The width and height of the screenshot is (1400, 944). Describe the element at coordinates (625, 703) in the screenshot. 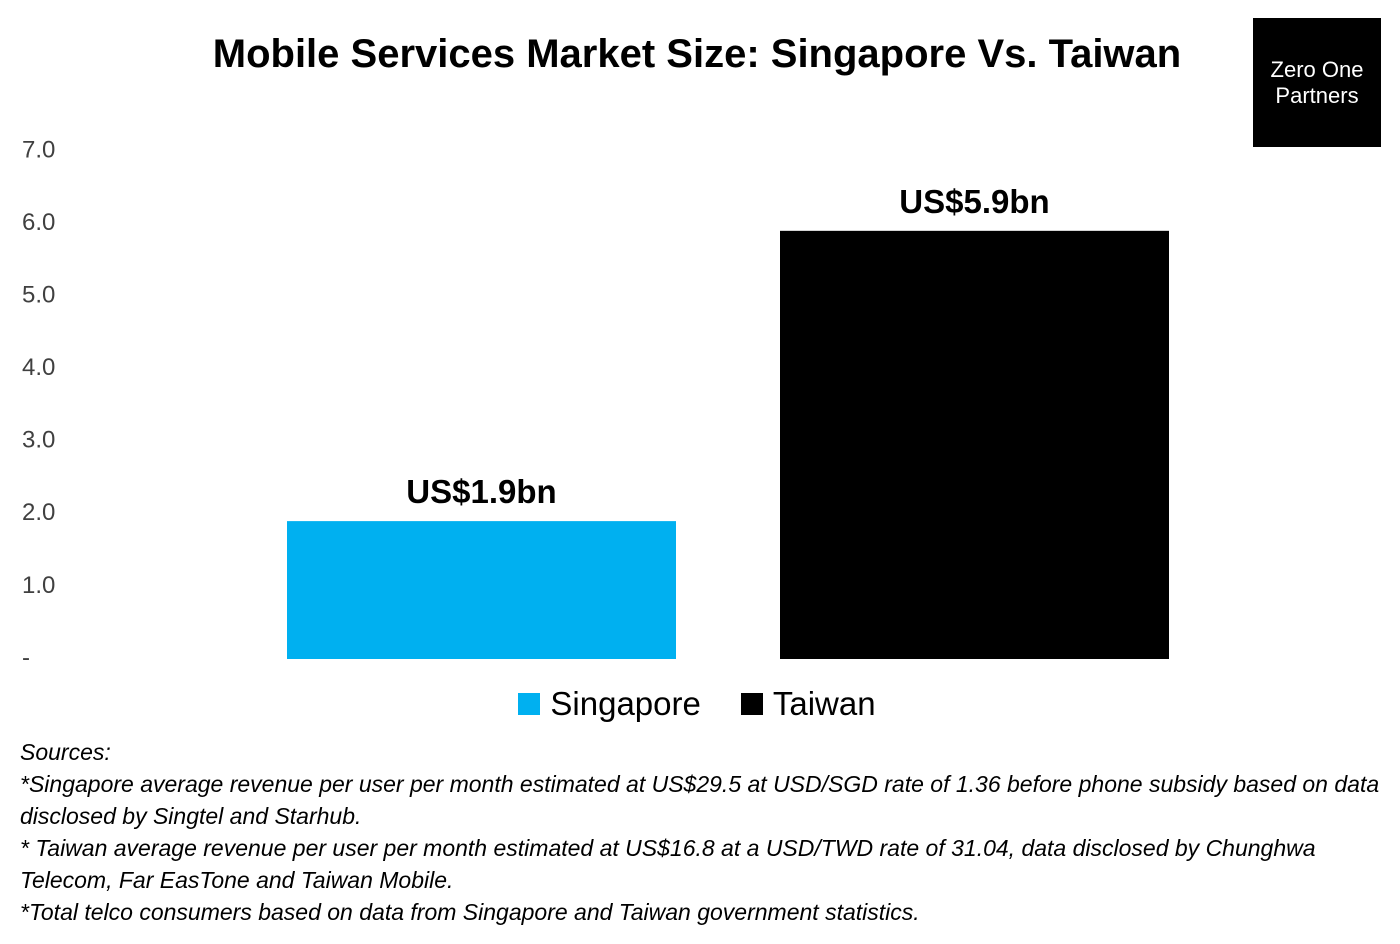

I see `legend-label-singapore: Singapore` at that location.